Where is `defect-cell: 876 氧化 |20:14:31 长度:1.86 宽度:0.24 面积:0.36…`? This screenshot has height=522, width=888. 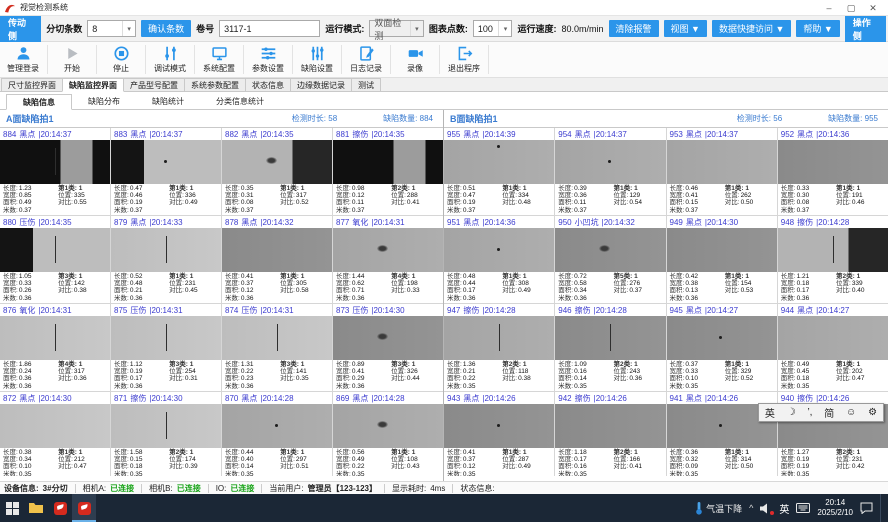 defect-cell: 876 氧化 |20:14:31 长度:1.86 宽度:0.24 面积:0.36… is located at coordinates (55, 347).